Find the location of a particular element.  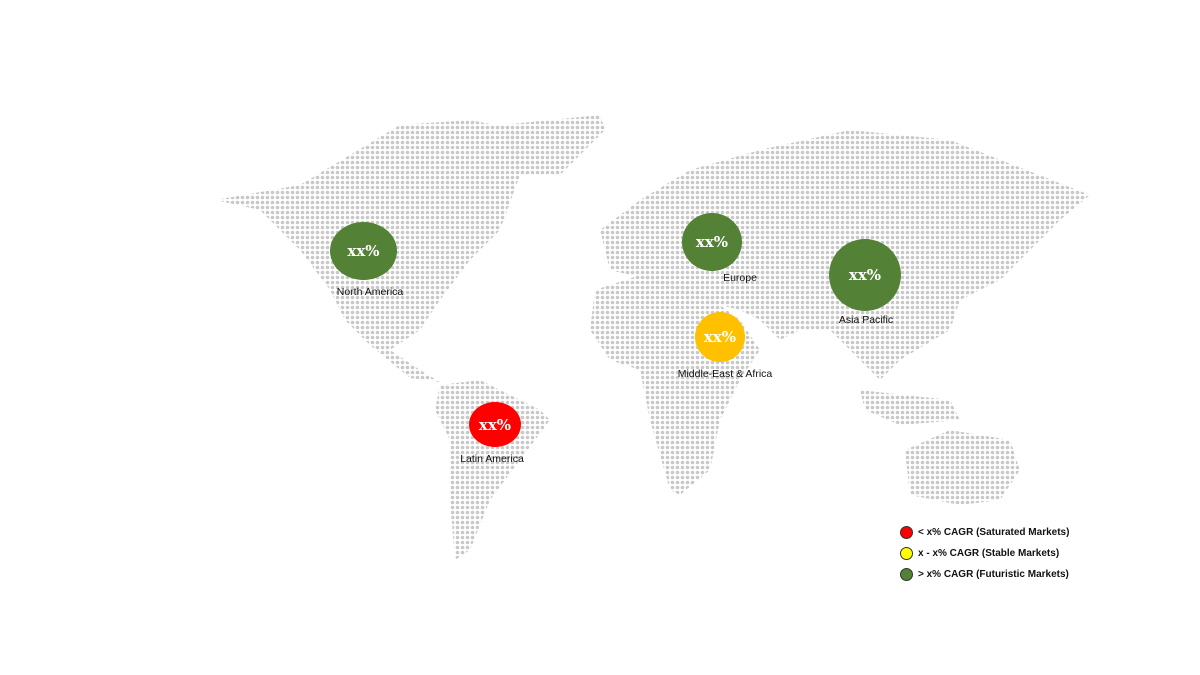

north-america-bubble: xx% is located at coordinates (363, 251).